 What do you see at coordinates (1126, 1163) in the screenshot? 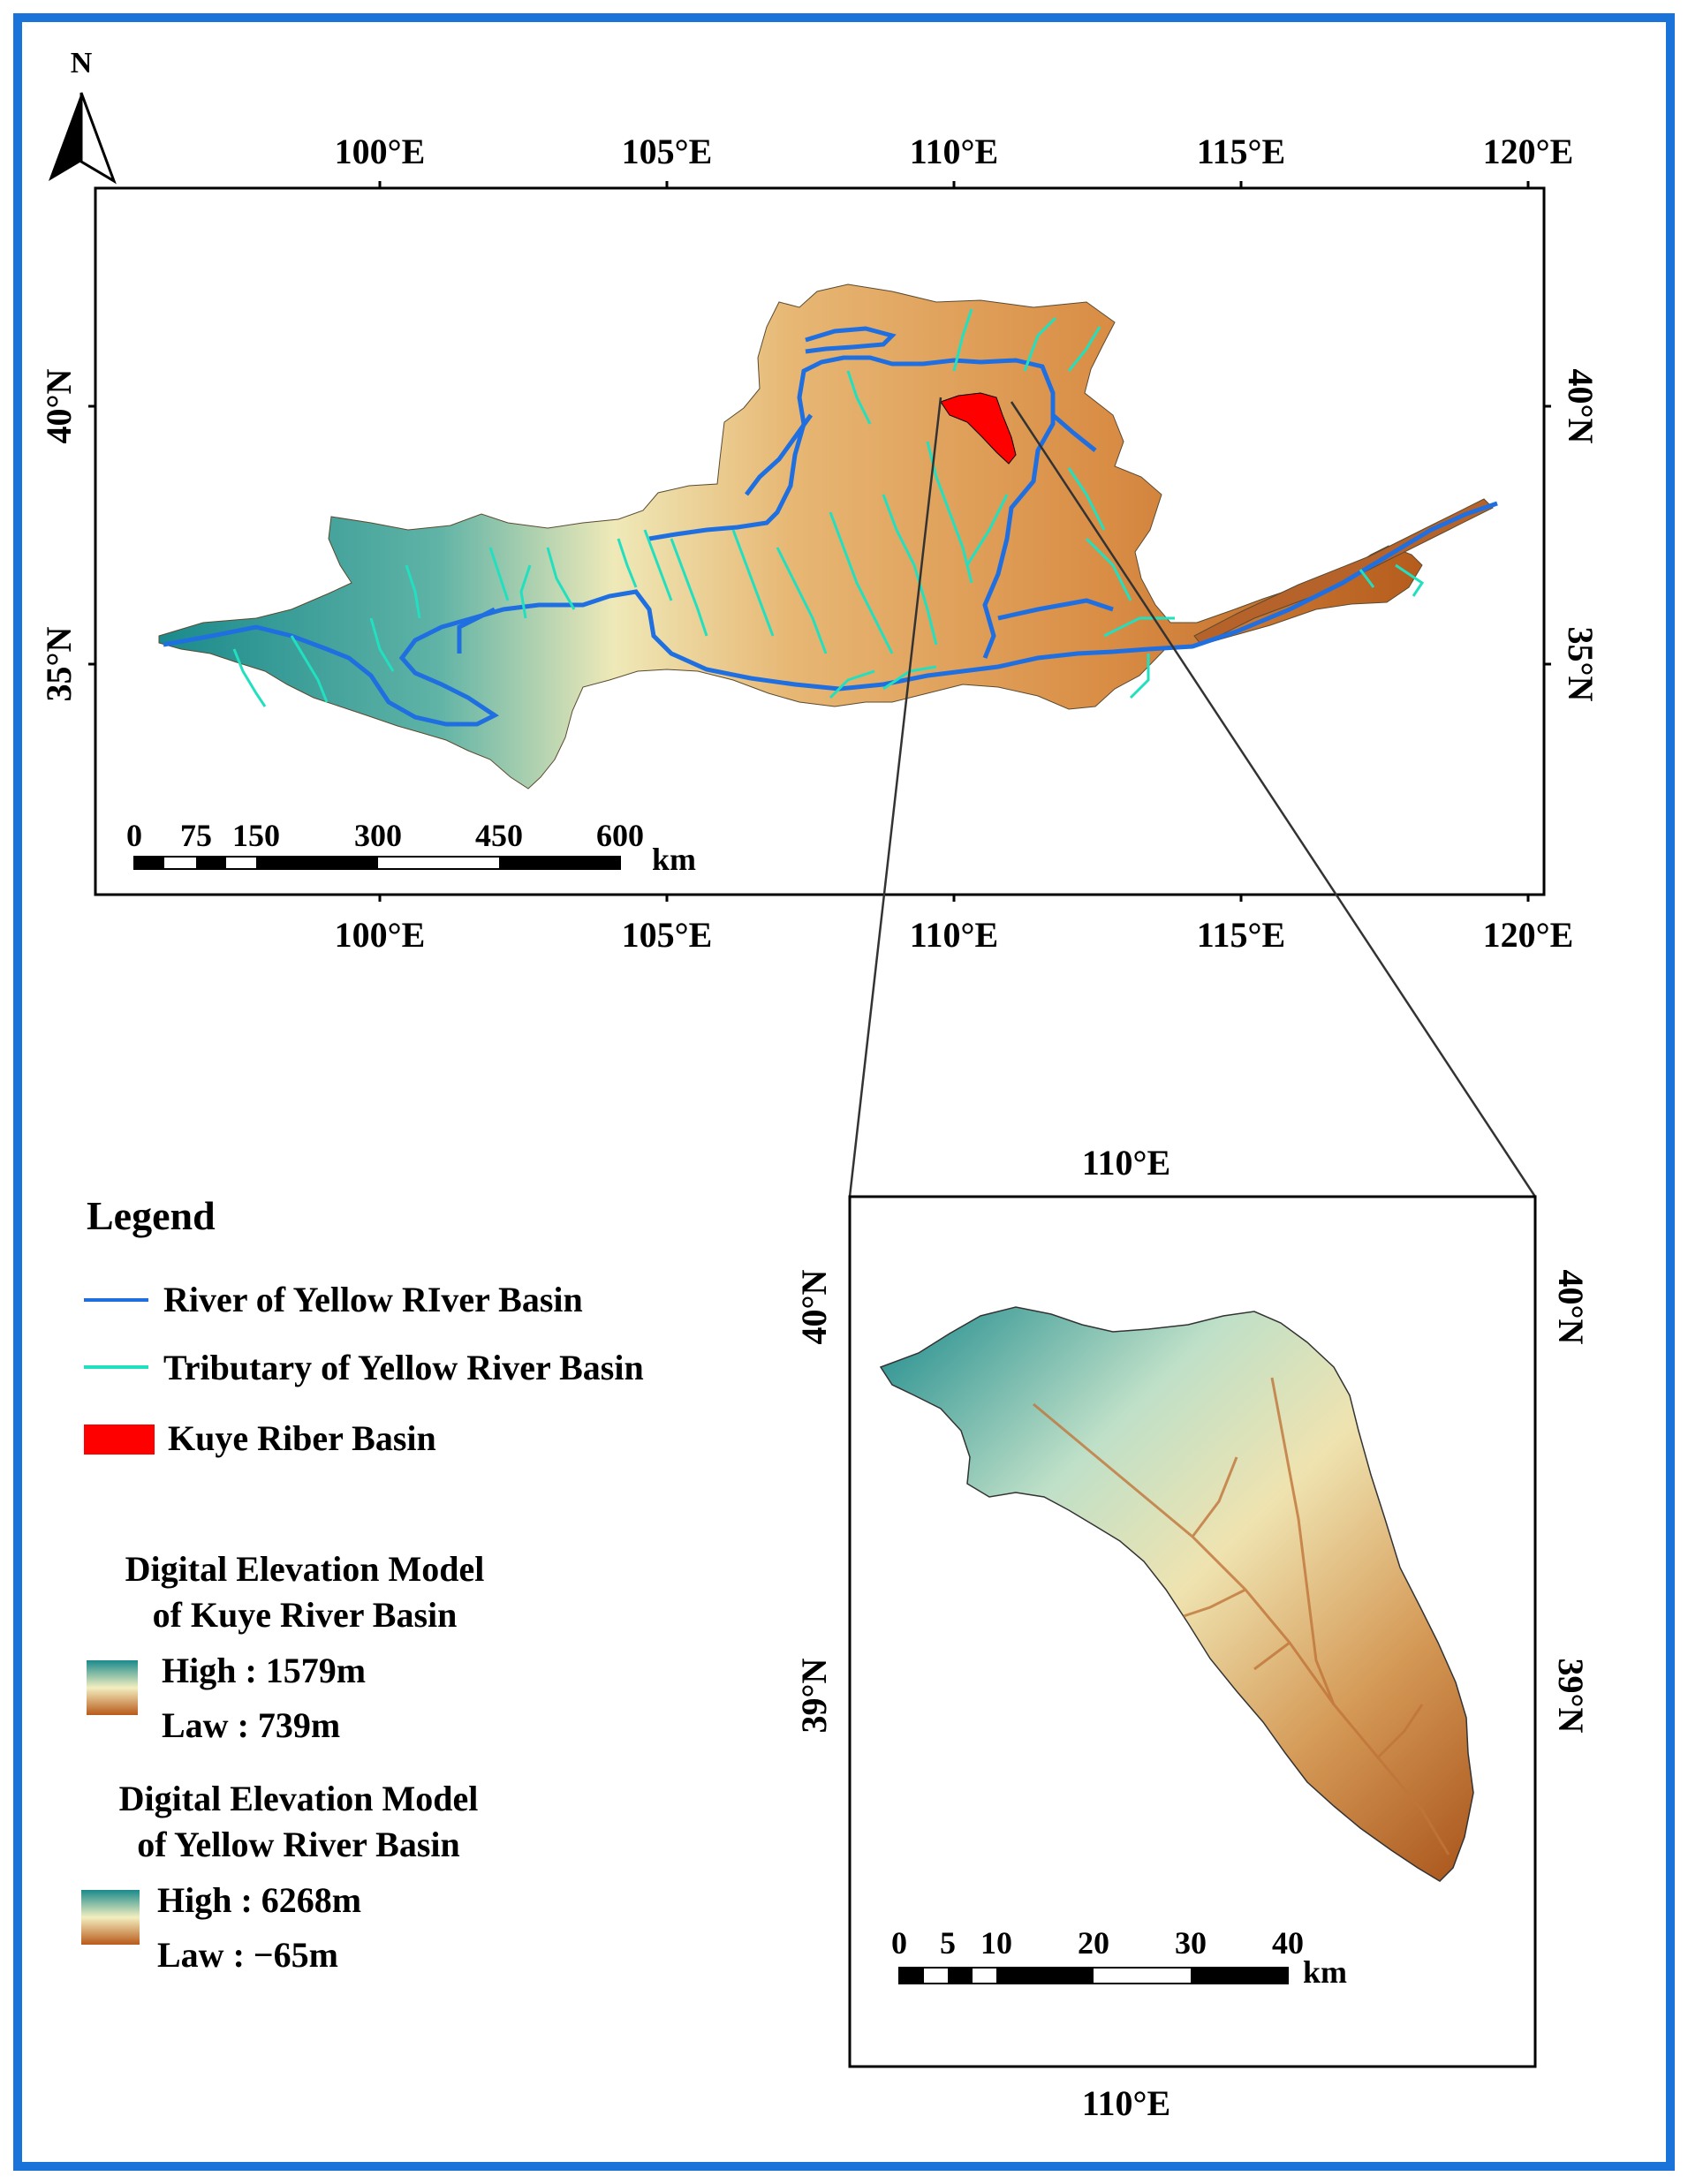
I see `inset-top-lon-label: 110°E` at bounding box center [1126, 1163].